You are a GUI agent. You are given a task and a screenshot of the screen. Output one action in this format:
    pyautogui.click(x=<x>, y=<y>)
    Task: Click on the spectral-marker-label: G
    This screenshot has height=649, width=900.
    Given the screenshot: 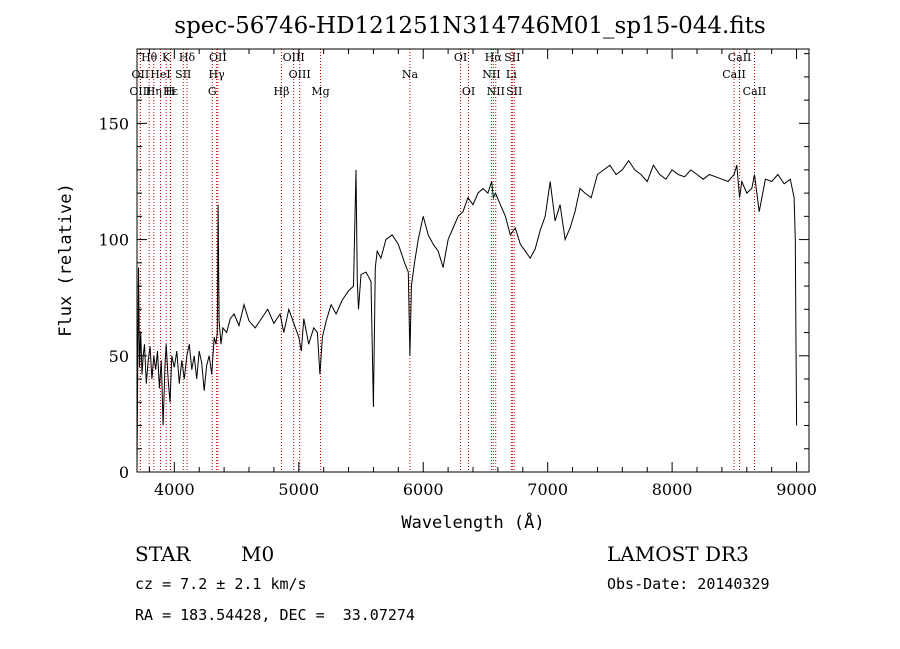 What is the action you would take?
    pyautogui.click(x=212, y=91)
    